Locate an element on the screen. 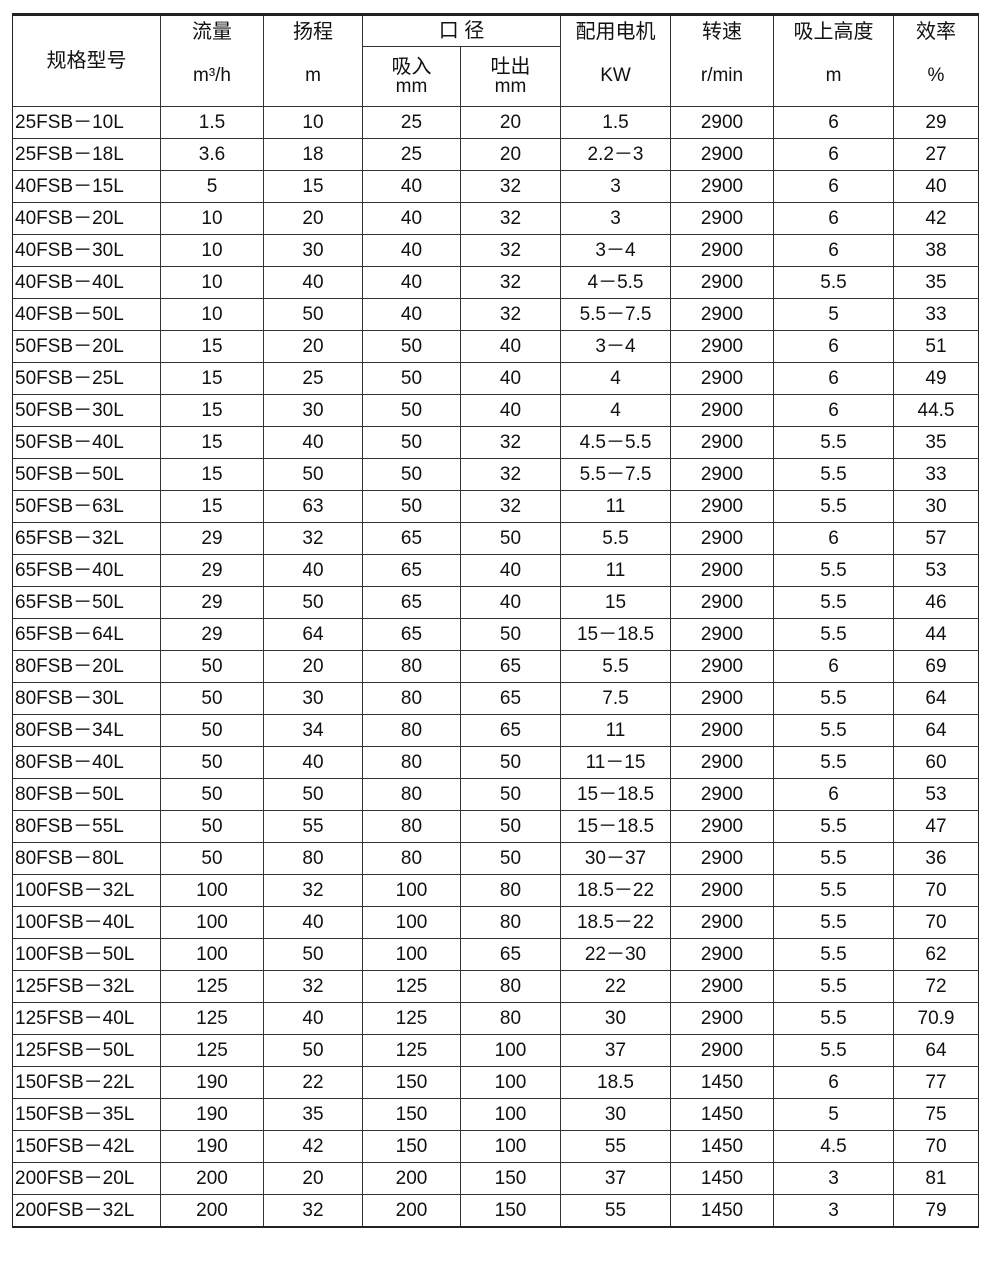 This screenshot has width=990, height=1265. cell-flow: 3.6 is located at coordinates (212, 154).